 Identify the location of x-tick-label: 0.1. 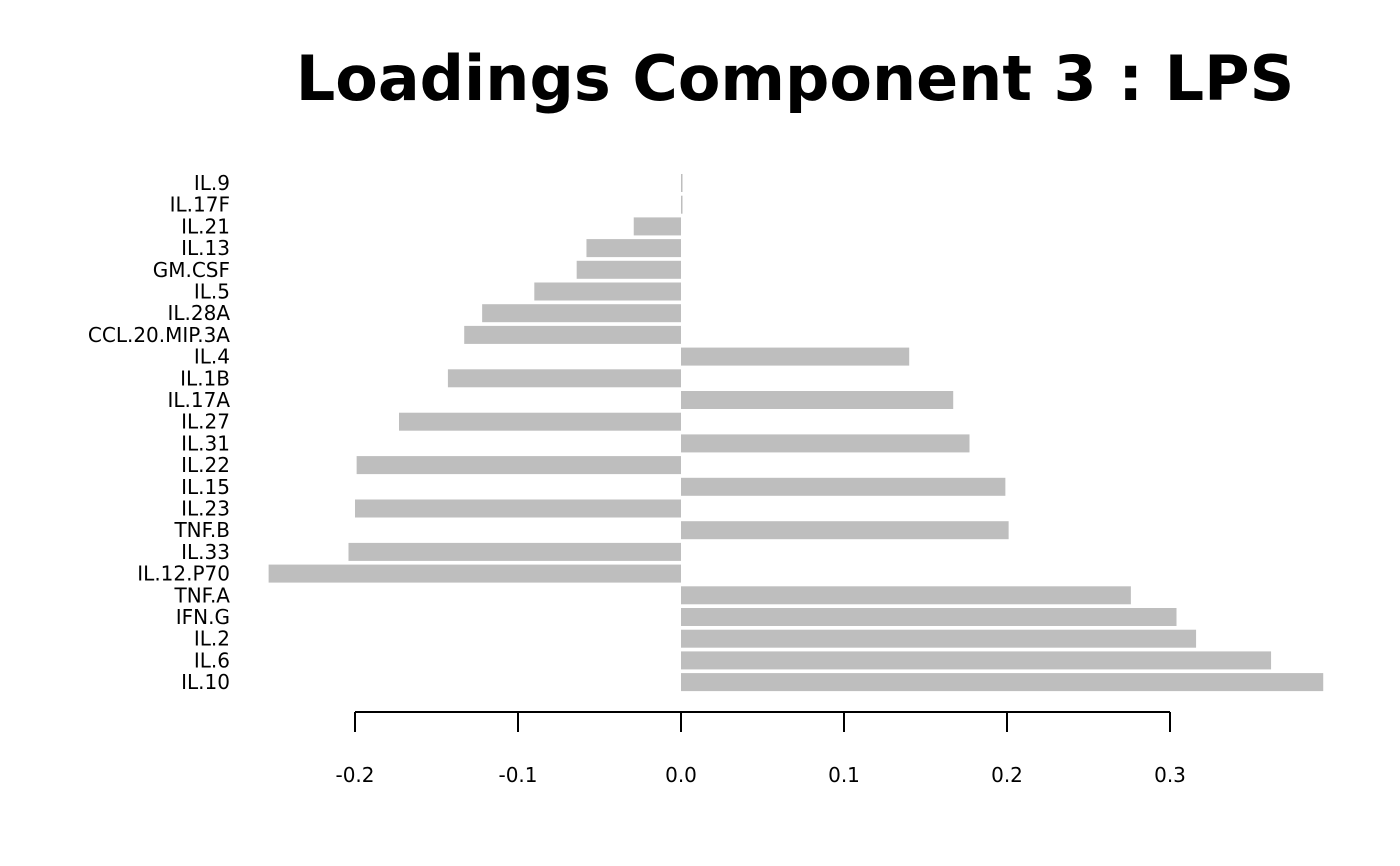
(844, 775).